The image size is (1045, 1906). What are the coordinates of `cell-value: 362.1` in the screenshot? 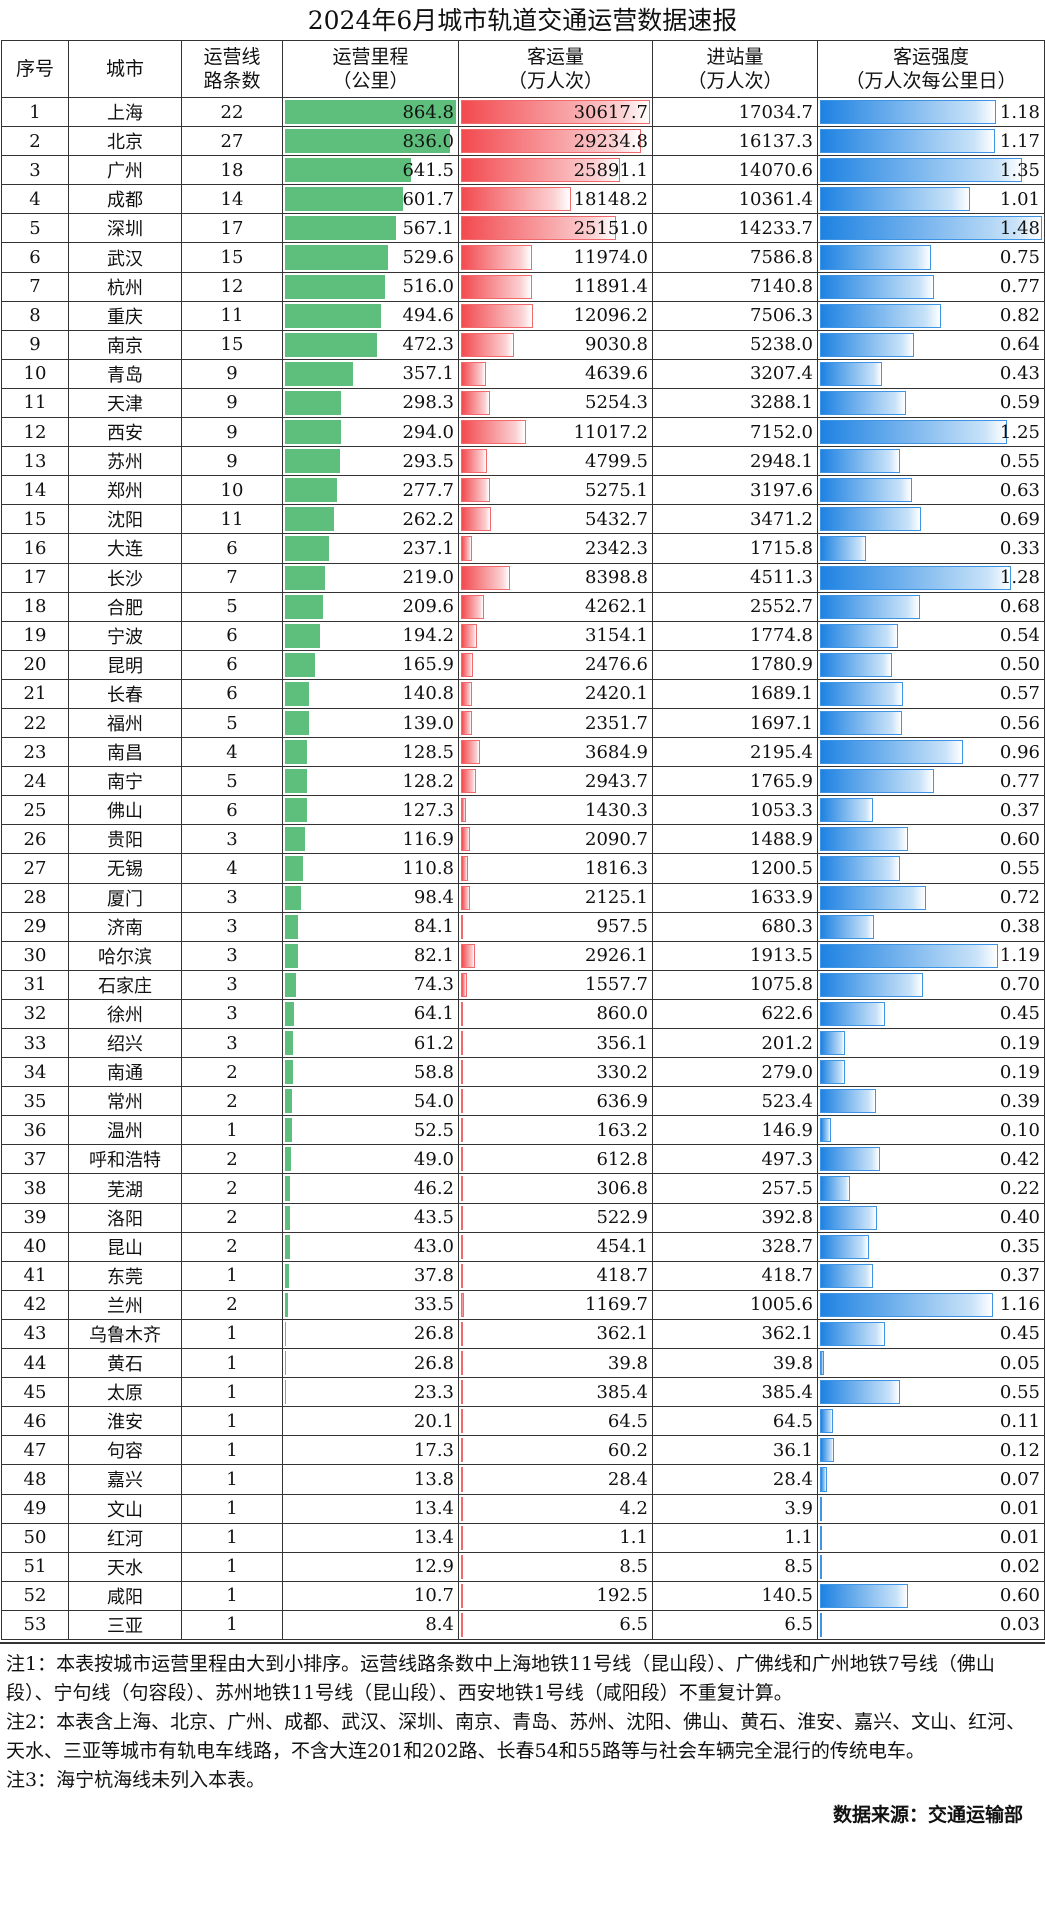 It's located at (622, 1334).